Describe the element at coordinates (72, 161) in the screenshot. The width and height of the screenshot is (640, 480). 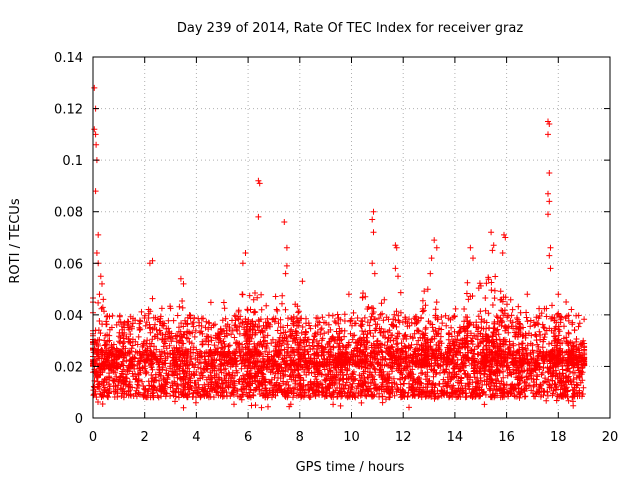
I see `y-tick-label: 0.1` at that location.